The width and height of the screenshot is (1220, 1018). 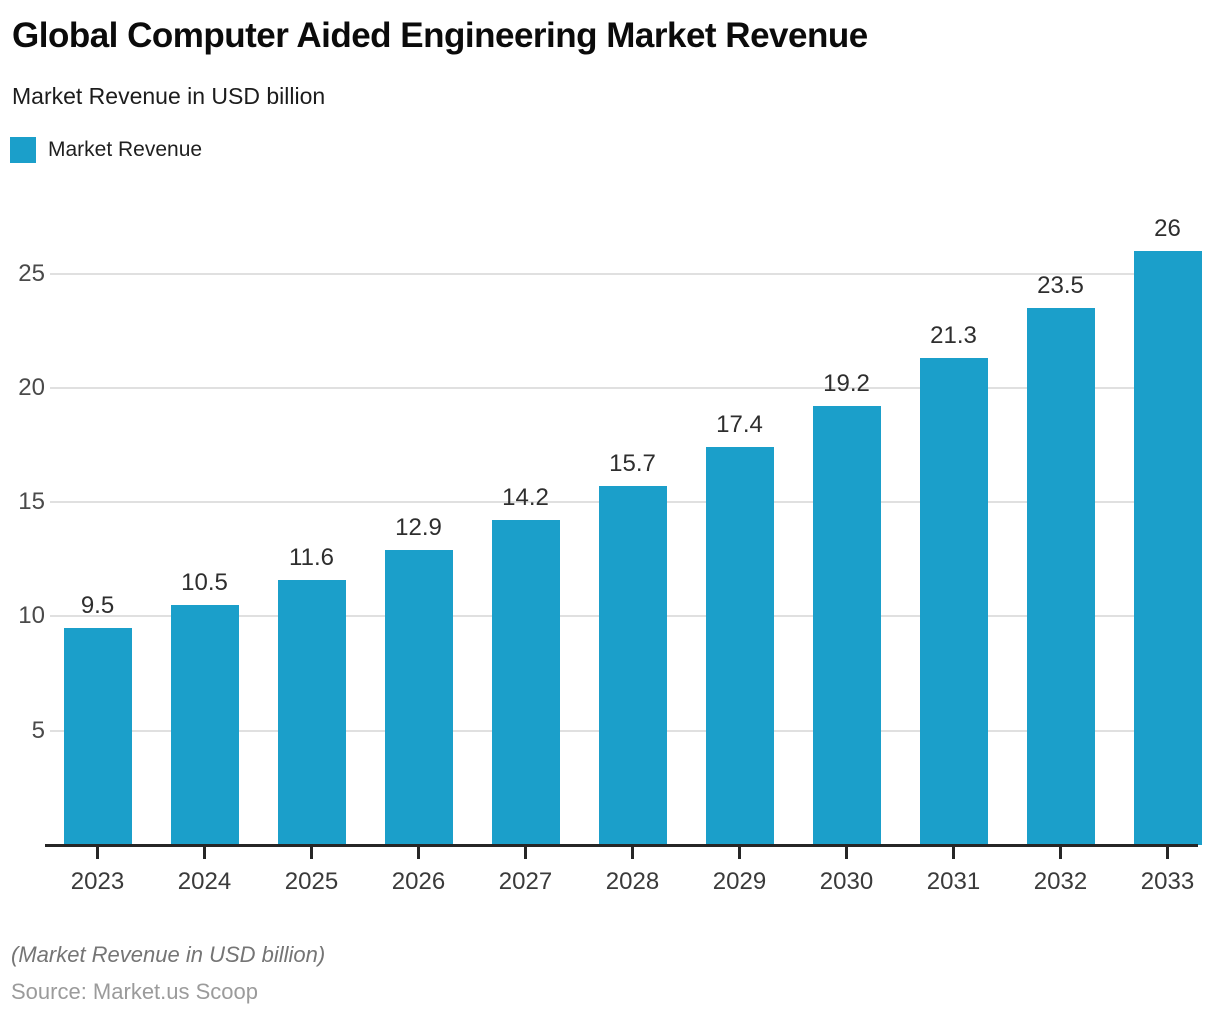 What do you see at coordinates (739, 881) in the screenshot?
I see `x-axis-label: 2029` at bounding box center [739, 881].